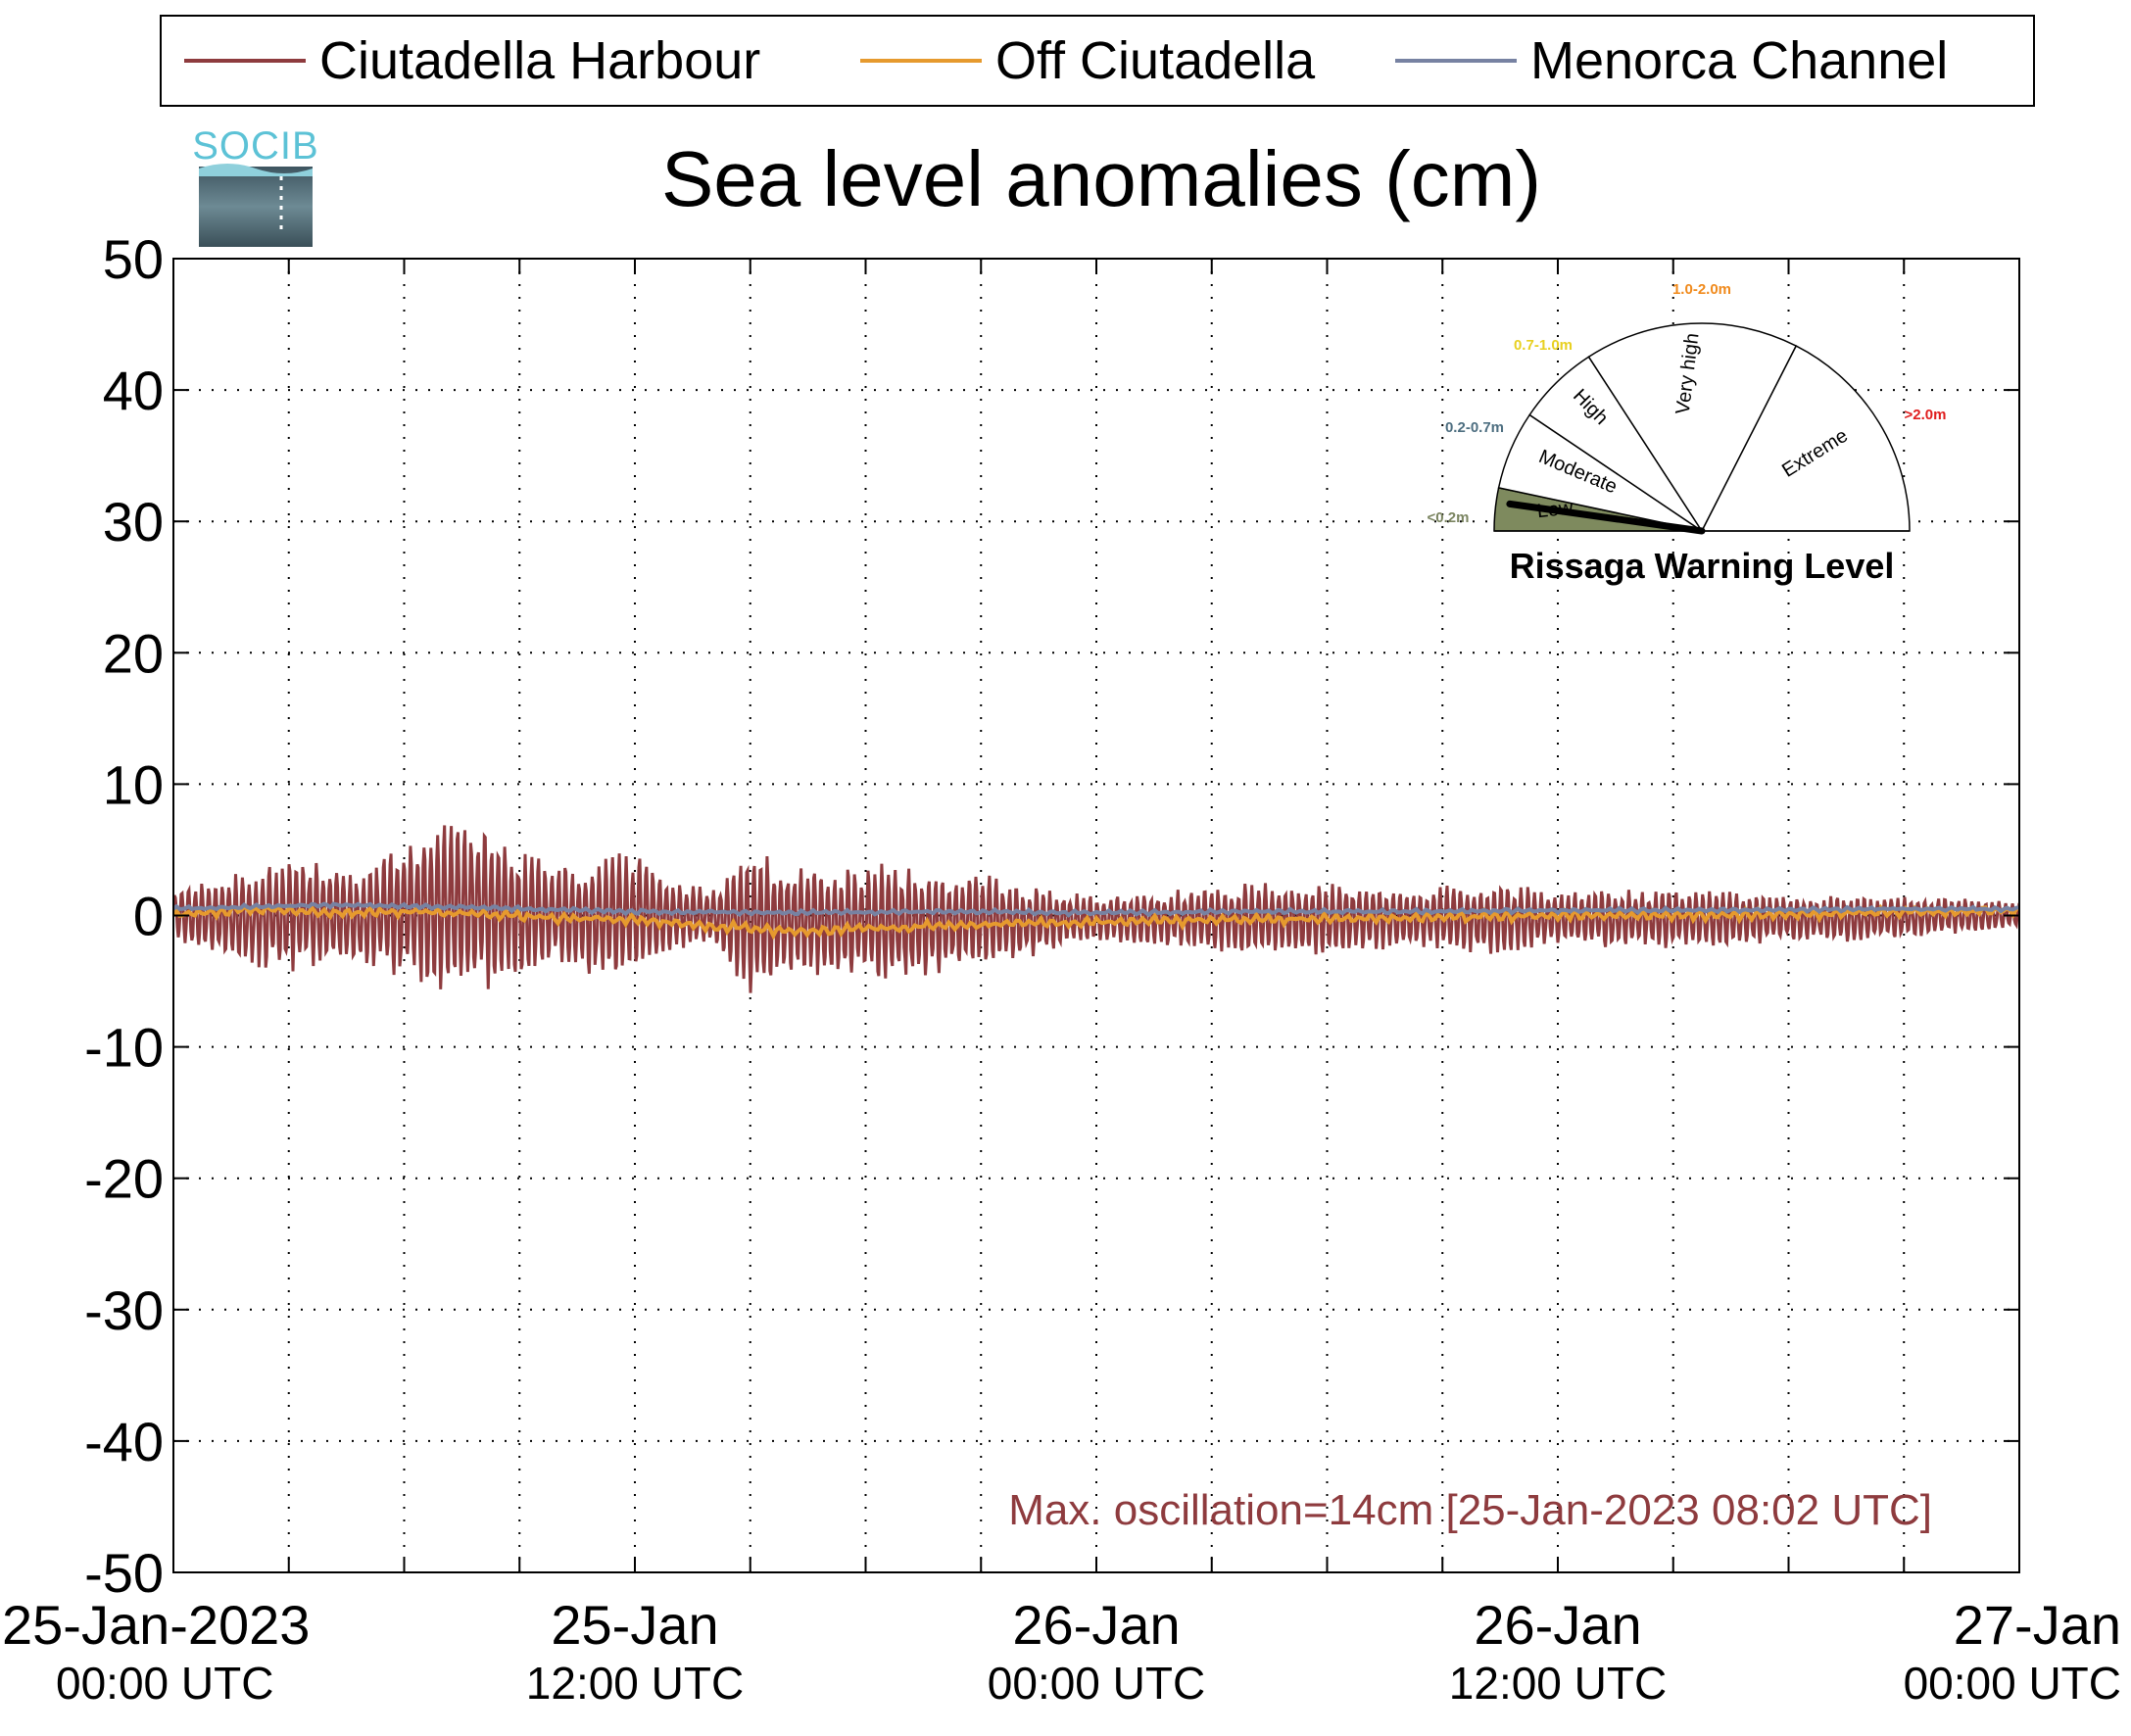 Image resolution: width=2131 pixels, height=1736 pixels. I want to click on chart-title: Sea level anomalies (cm), so click(1101, 178).